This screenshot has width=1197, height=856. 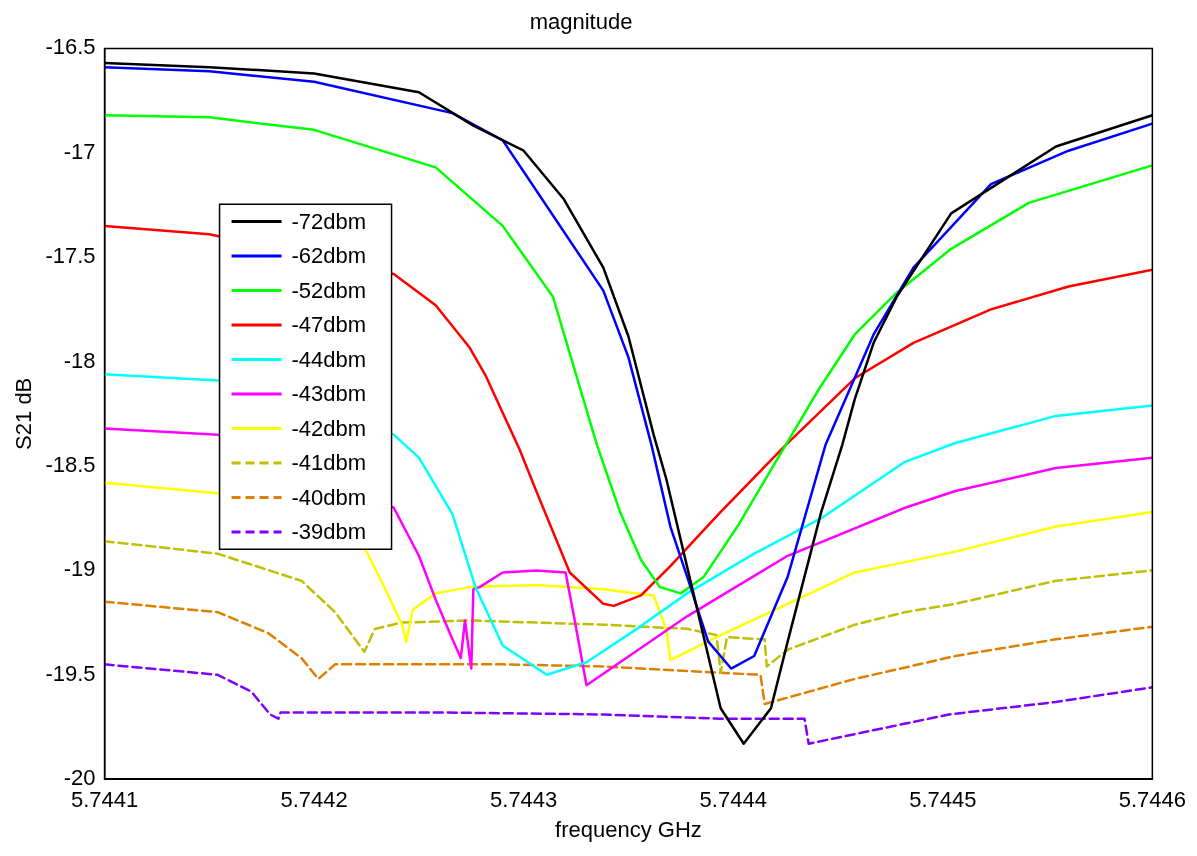 What do you see at coordinates (329, 290) in the screenshot?
I see `legend-label: -52dbm` at bounding box center [329, 290].